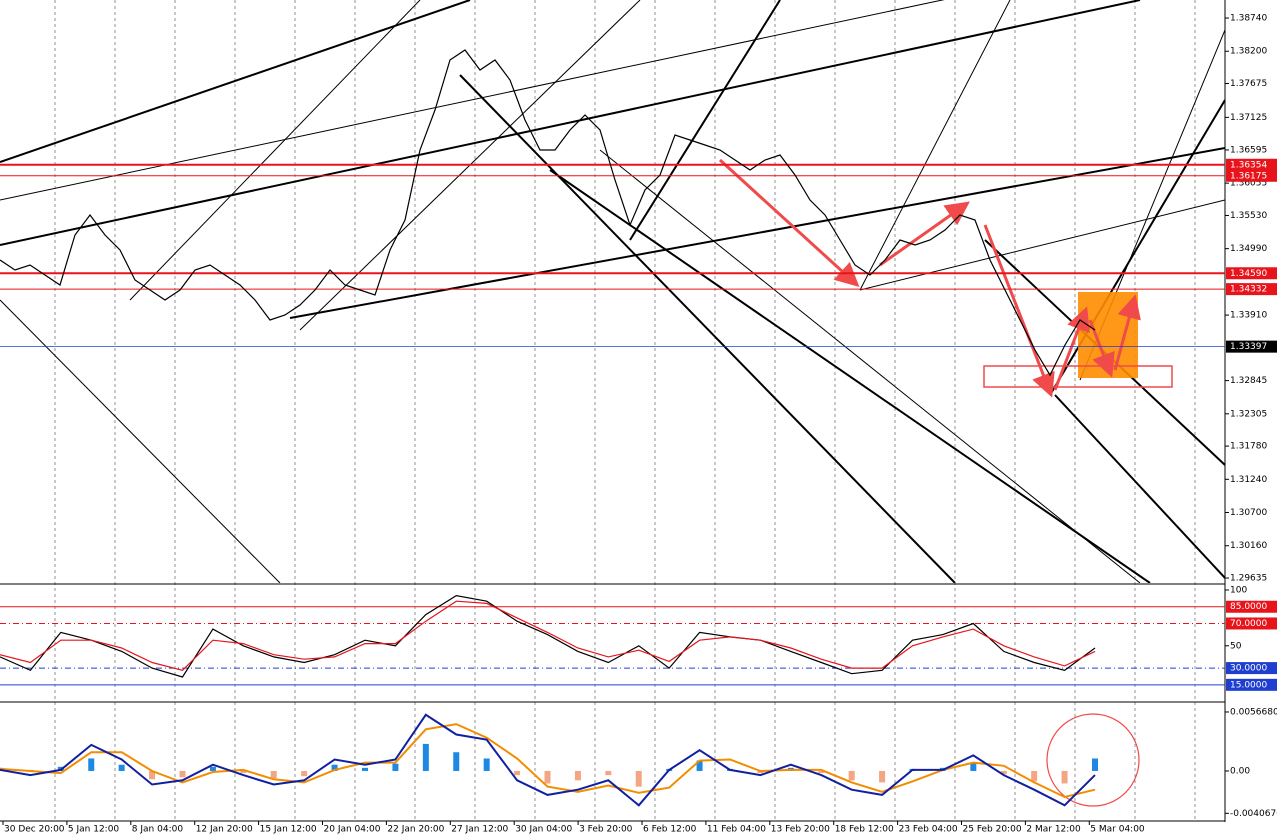 The height and width of the screenshot is (840, 1277). What do you see at coordinates (415, 830) in the screenshot?
I see `x-tick-label: 22 Jan 20:00` at bounding box center [415, 830].